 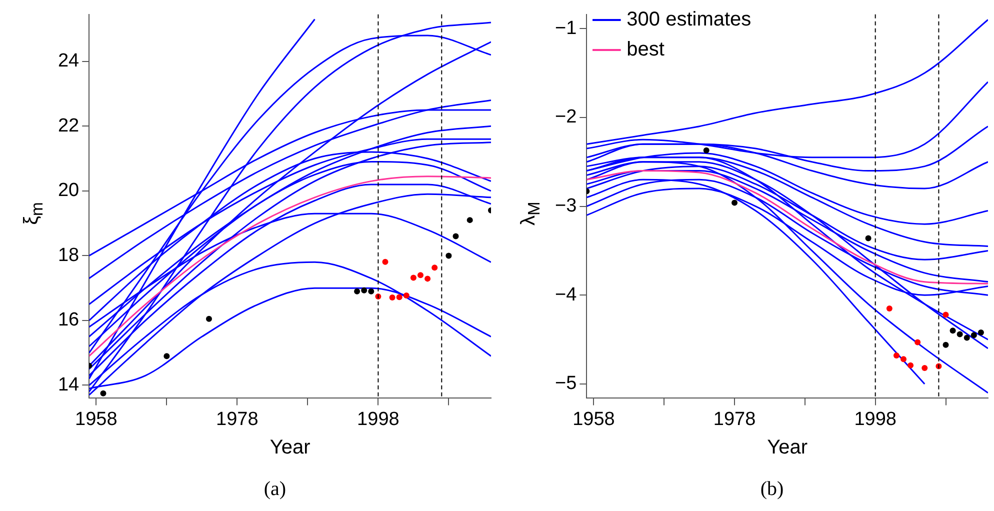 What do you see at coordinates (275, 489) in the screenshot?
I see `text: (a)` at bounding box center [275, 489].